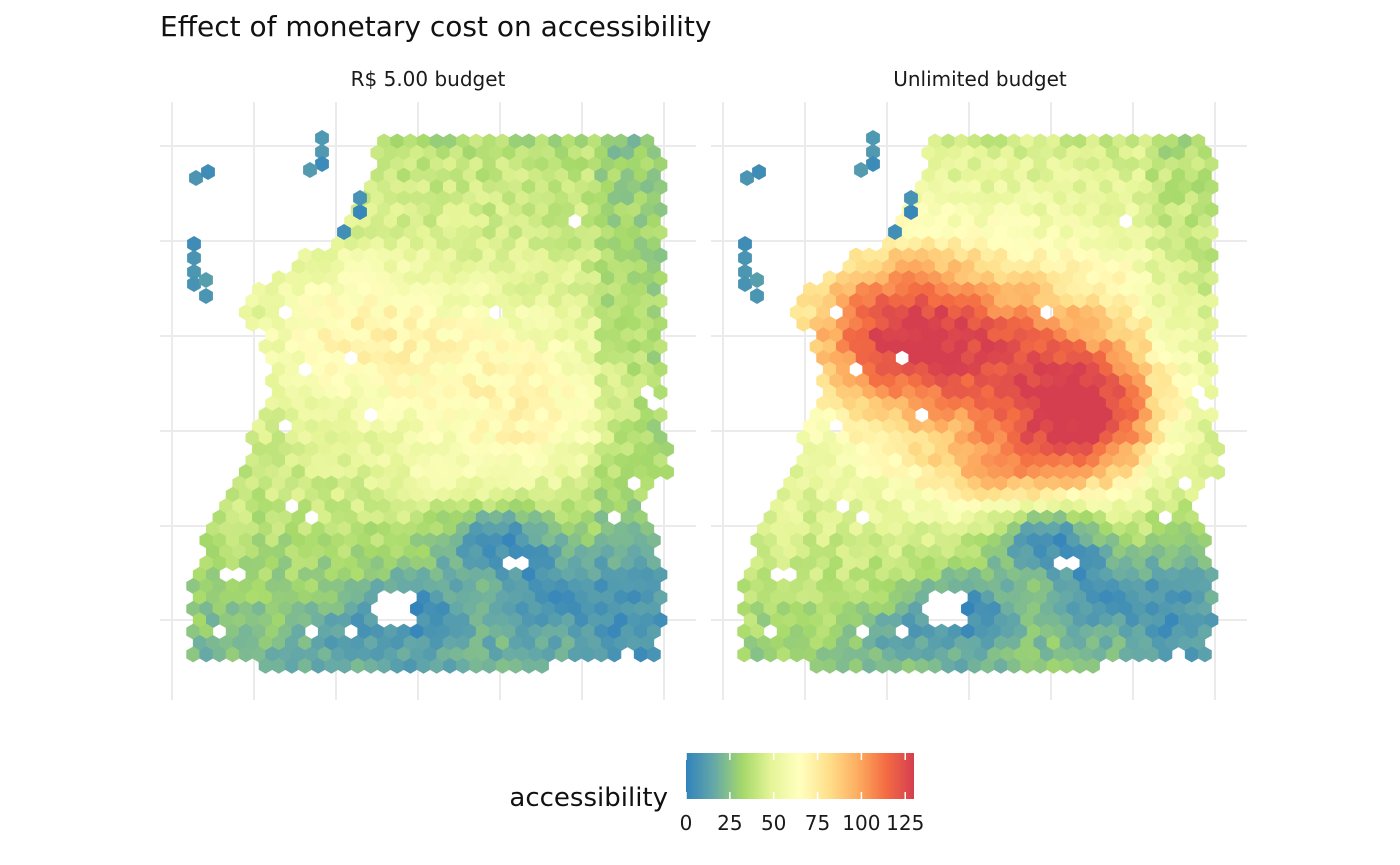 This screenshot has width=1400, height=865. Describe the element at coordinates (428, 79) in the screenshot. I see `panel-strip-left: R$ 5.00 budget` at that location.